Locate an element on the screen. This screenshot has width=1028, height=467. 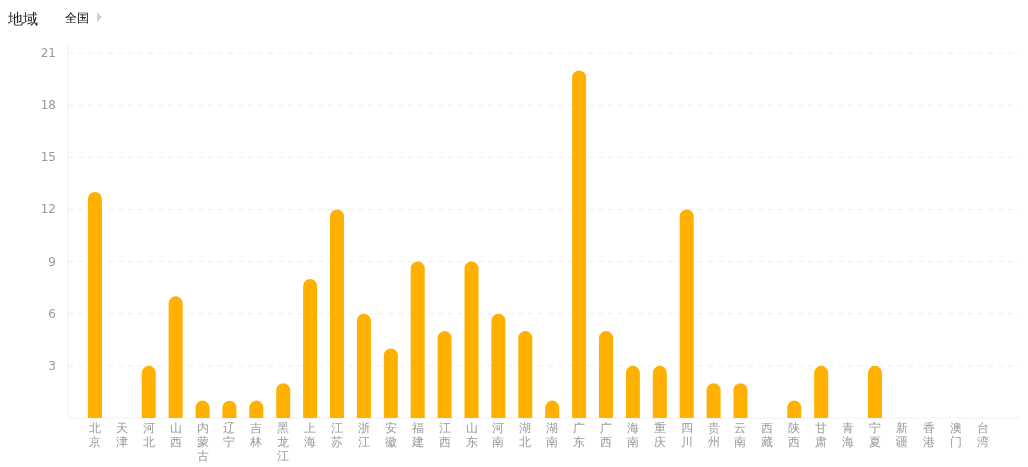
x-tick-label: 贵州 is located at coordinates (713, 435).